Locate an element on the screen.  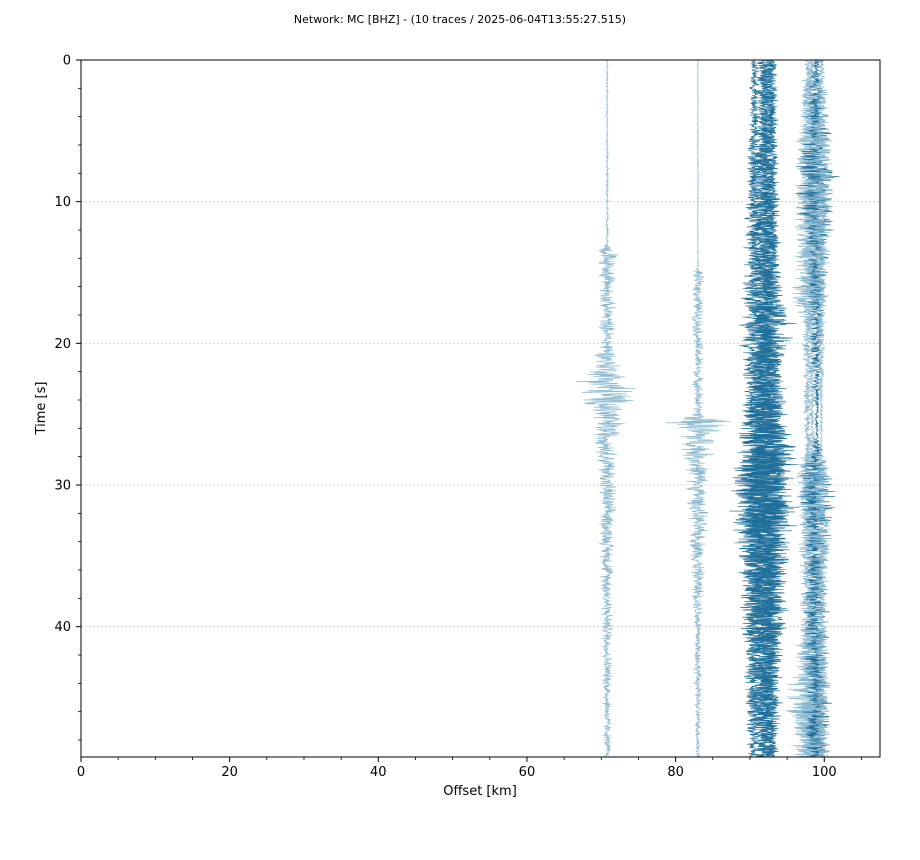
y-tick-label-0: 0 is located at coordinates (67, 61).